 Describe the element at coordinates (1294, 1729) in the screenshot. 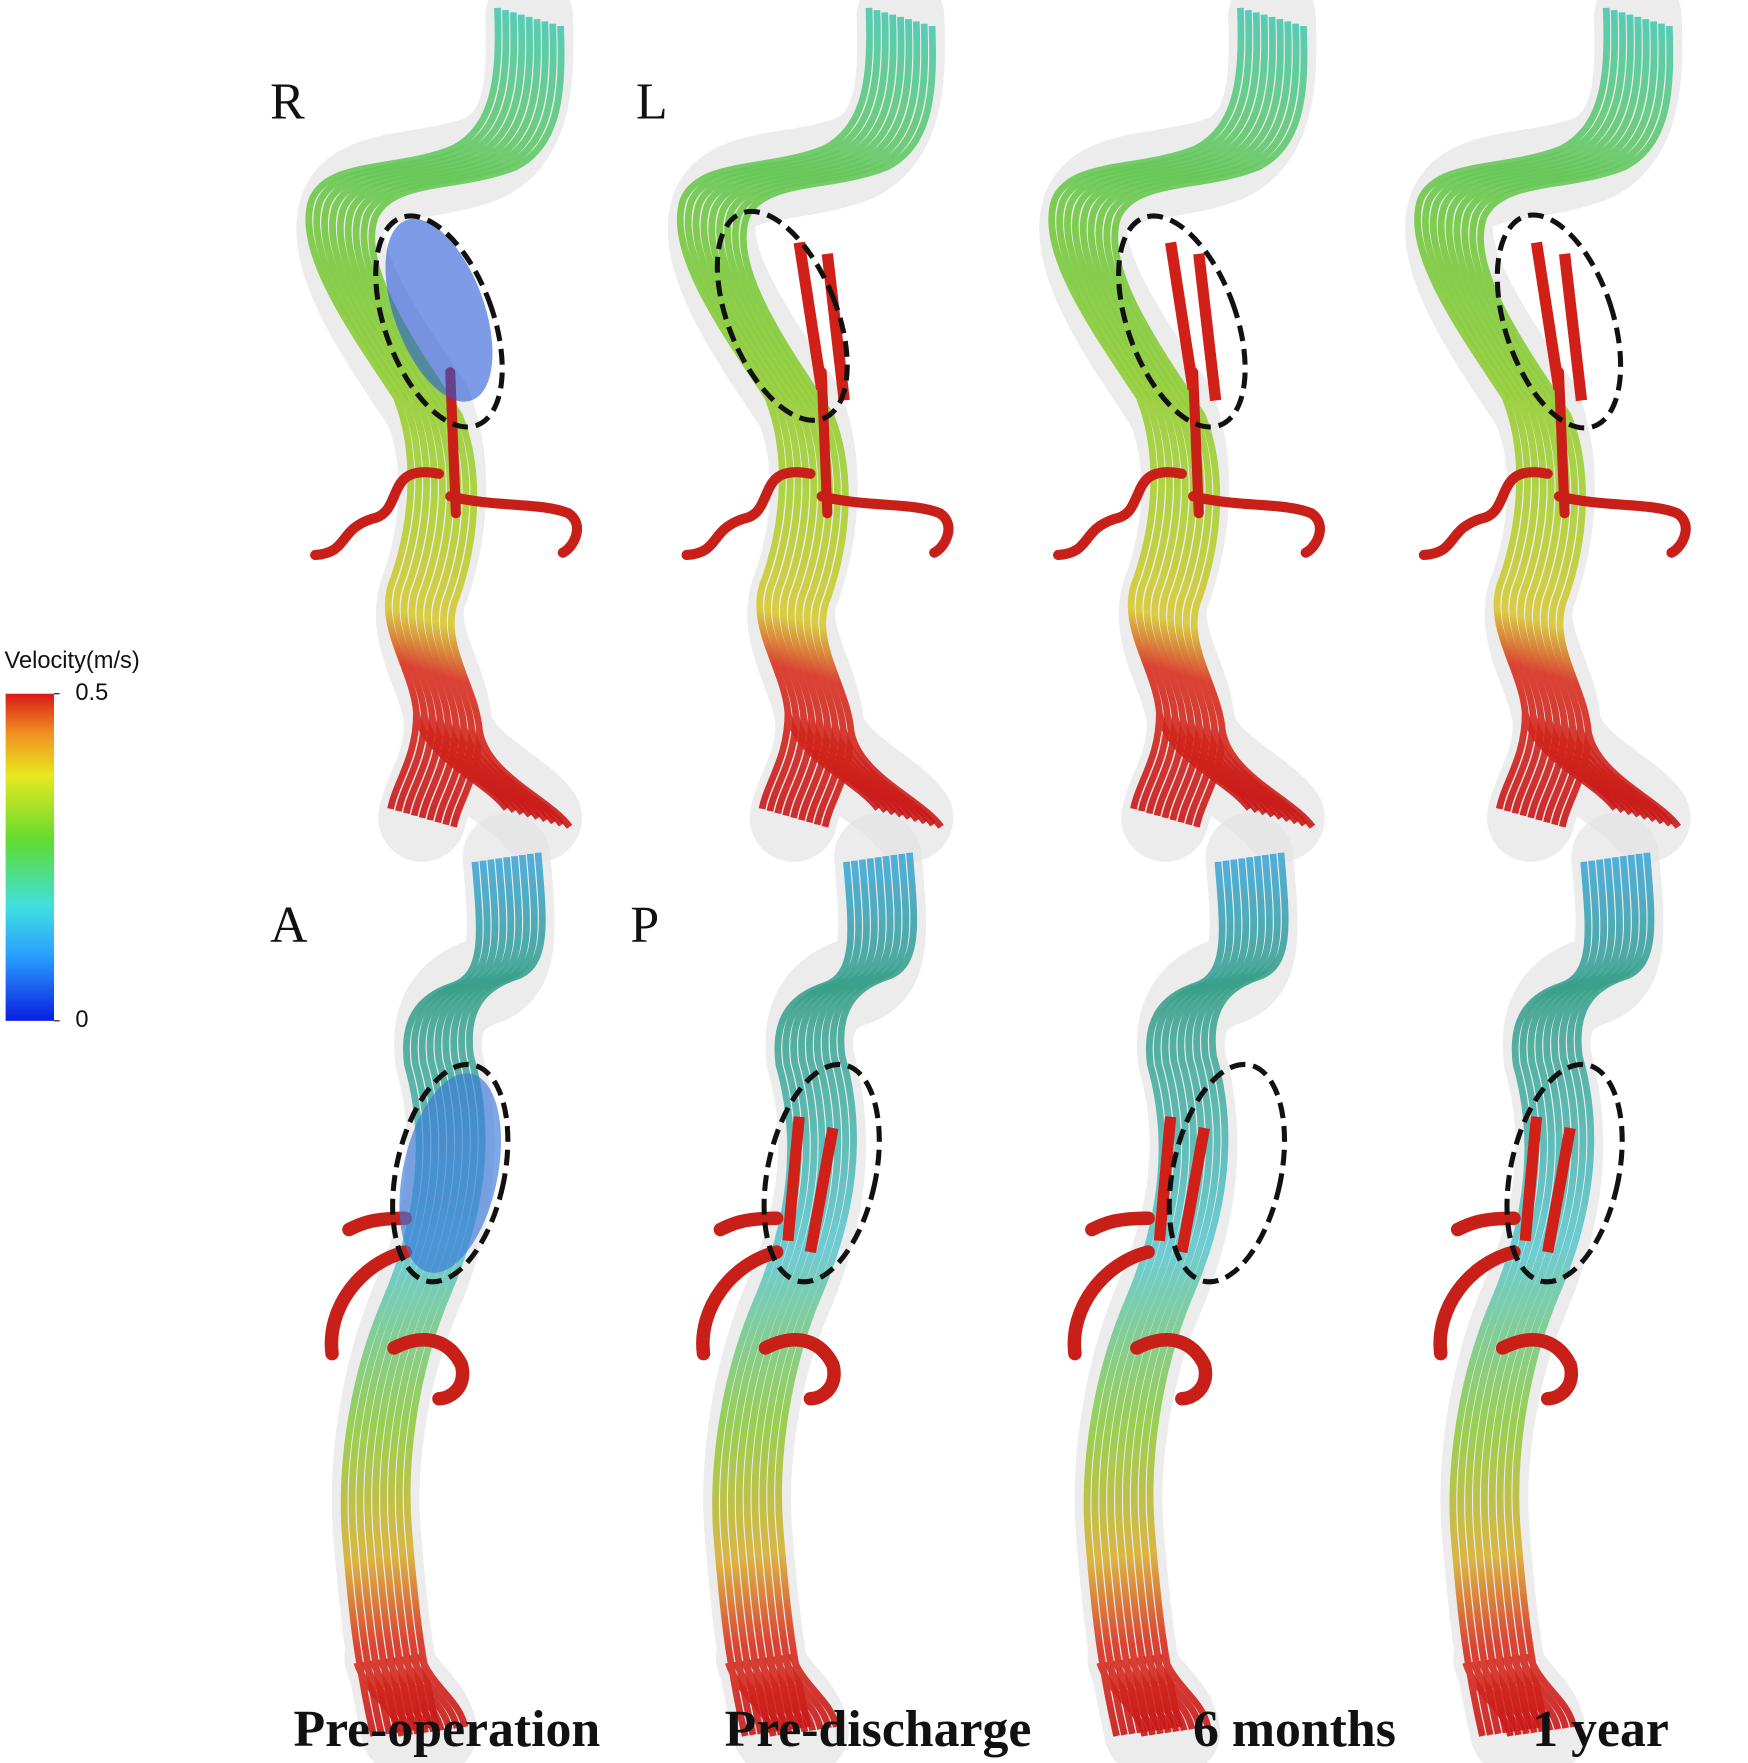

I see `column-label: 6 months` at that location.